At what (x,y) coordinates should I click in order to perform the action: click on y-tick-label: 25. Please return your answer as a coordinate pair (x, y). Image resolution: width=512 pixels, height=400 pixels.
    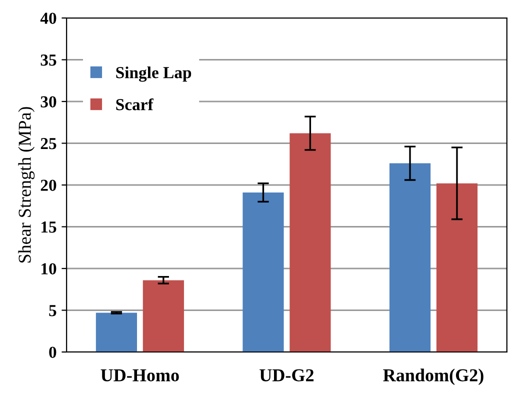
    Looking at the image, I should click on (48, 144).